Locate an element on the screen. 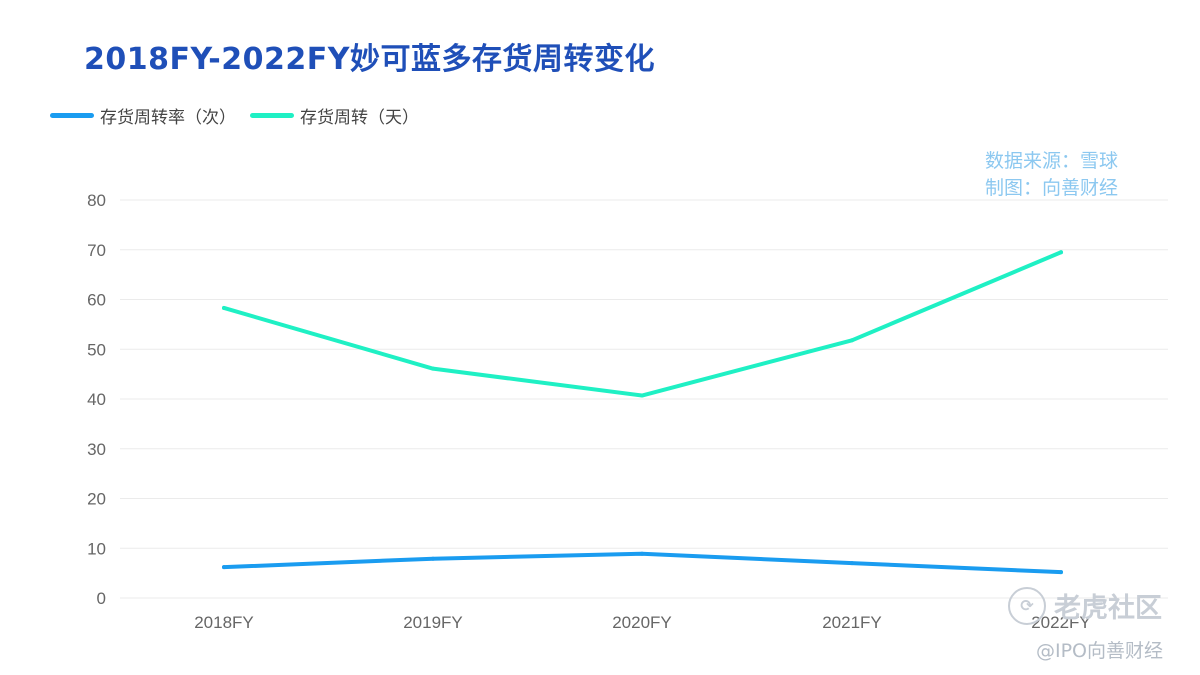 The height and width of the screenshot is (675, 1200). legend-label-turnover-rate: 存货周转率（次） is located at coordinates (168, 118).